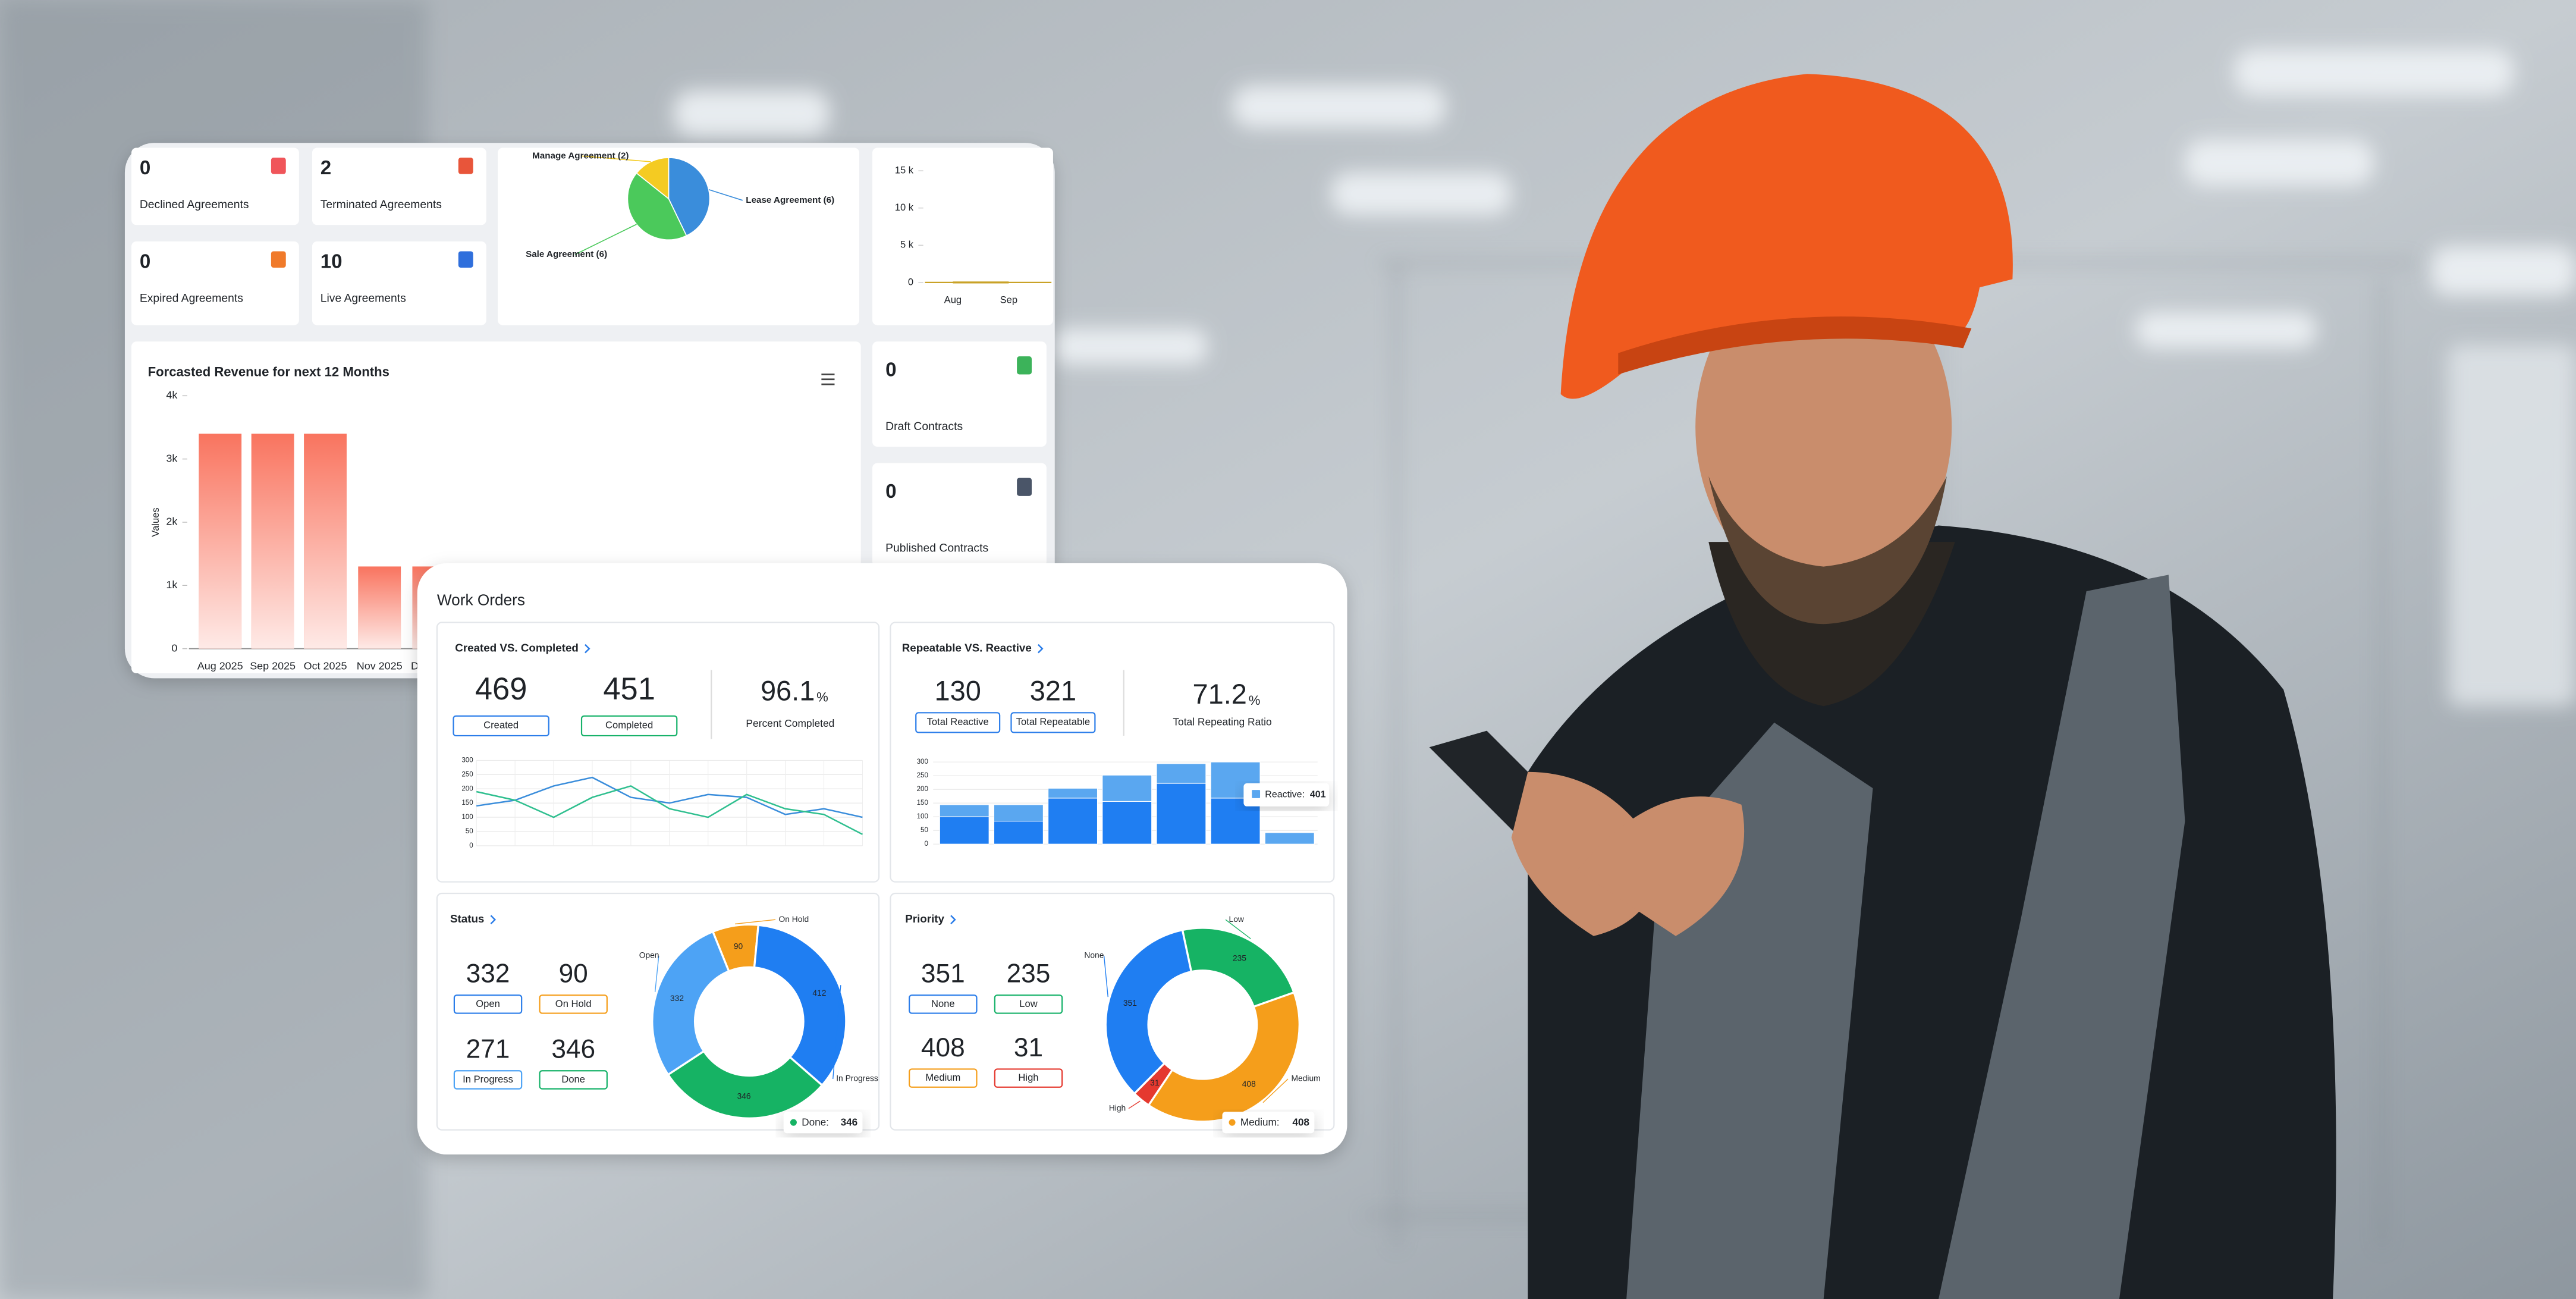 This screenshot has height=1299, width=2576. I want to click on x-tick-label: Oct 2025, so click(325, 666).